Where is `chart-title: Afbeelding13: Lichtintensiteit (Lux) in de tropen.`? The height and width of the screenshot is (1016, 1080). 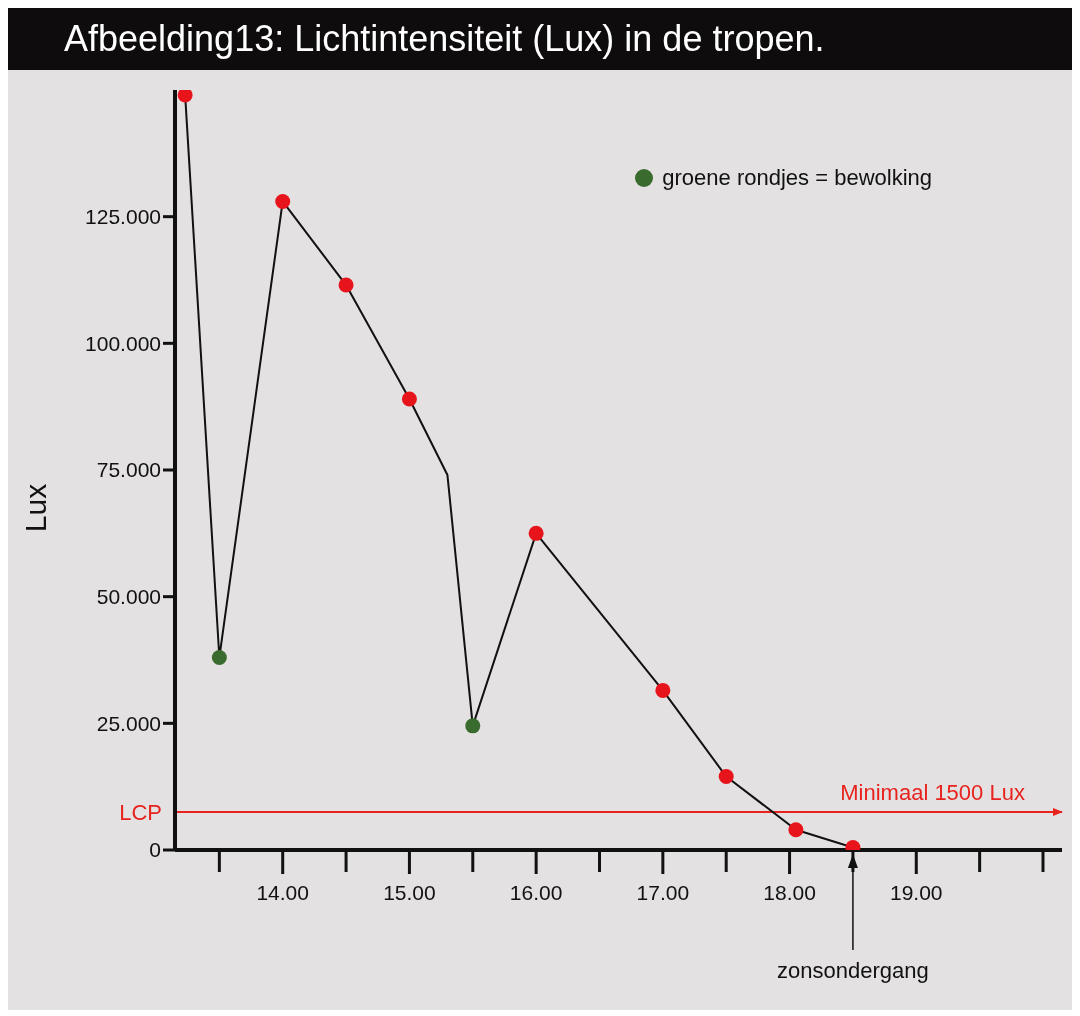
chart-title: Afbeelding13: Lichtintensiteit (Lux) in de tropen. is located at coordinates (540, 39).